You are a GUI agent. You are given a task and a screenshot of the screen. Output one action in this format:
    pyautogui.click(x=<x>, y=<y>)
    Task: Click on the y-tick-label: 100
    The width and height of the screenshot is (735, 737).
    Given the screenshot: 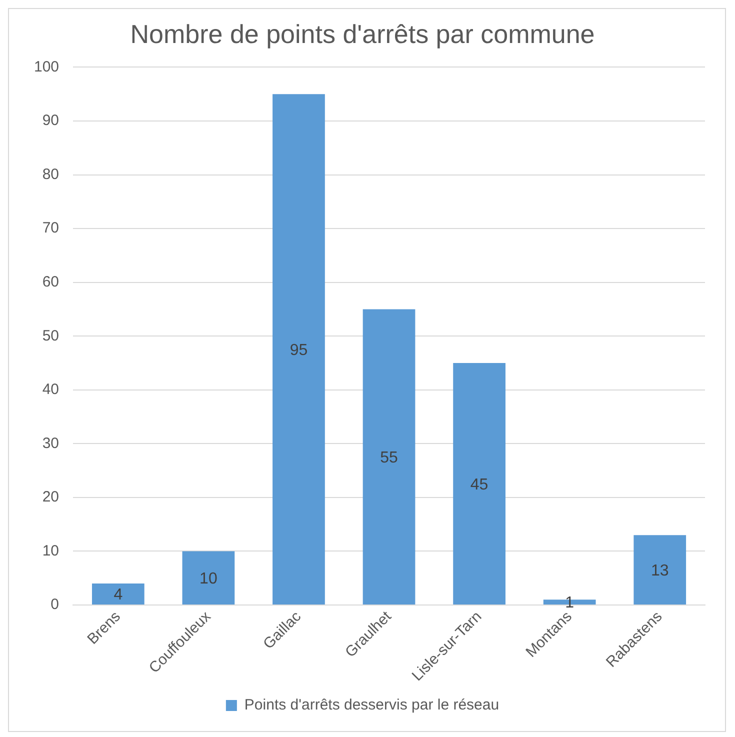 What is the action you would take?
    pyautogui.click(x=47, y=67)
    